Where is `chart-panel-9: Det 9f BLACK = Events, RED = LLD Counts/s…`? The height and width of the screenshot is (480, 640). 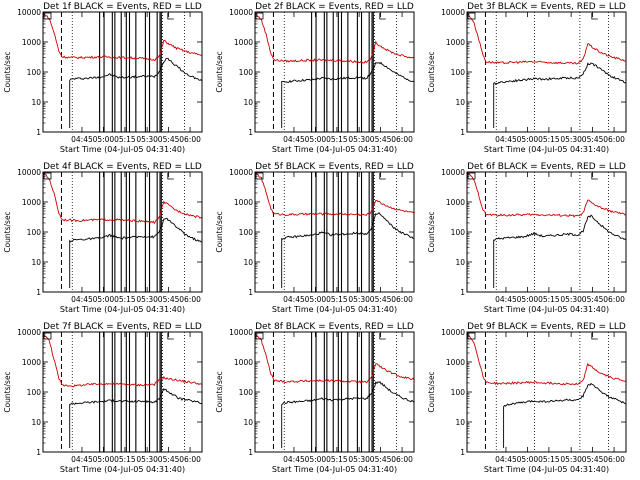
chart-panel-9: Det 9f BLACK = Events, RED = LLD Counts/s… is located at coordinates (527, 398).